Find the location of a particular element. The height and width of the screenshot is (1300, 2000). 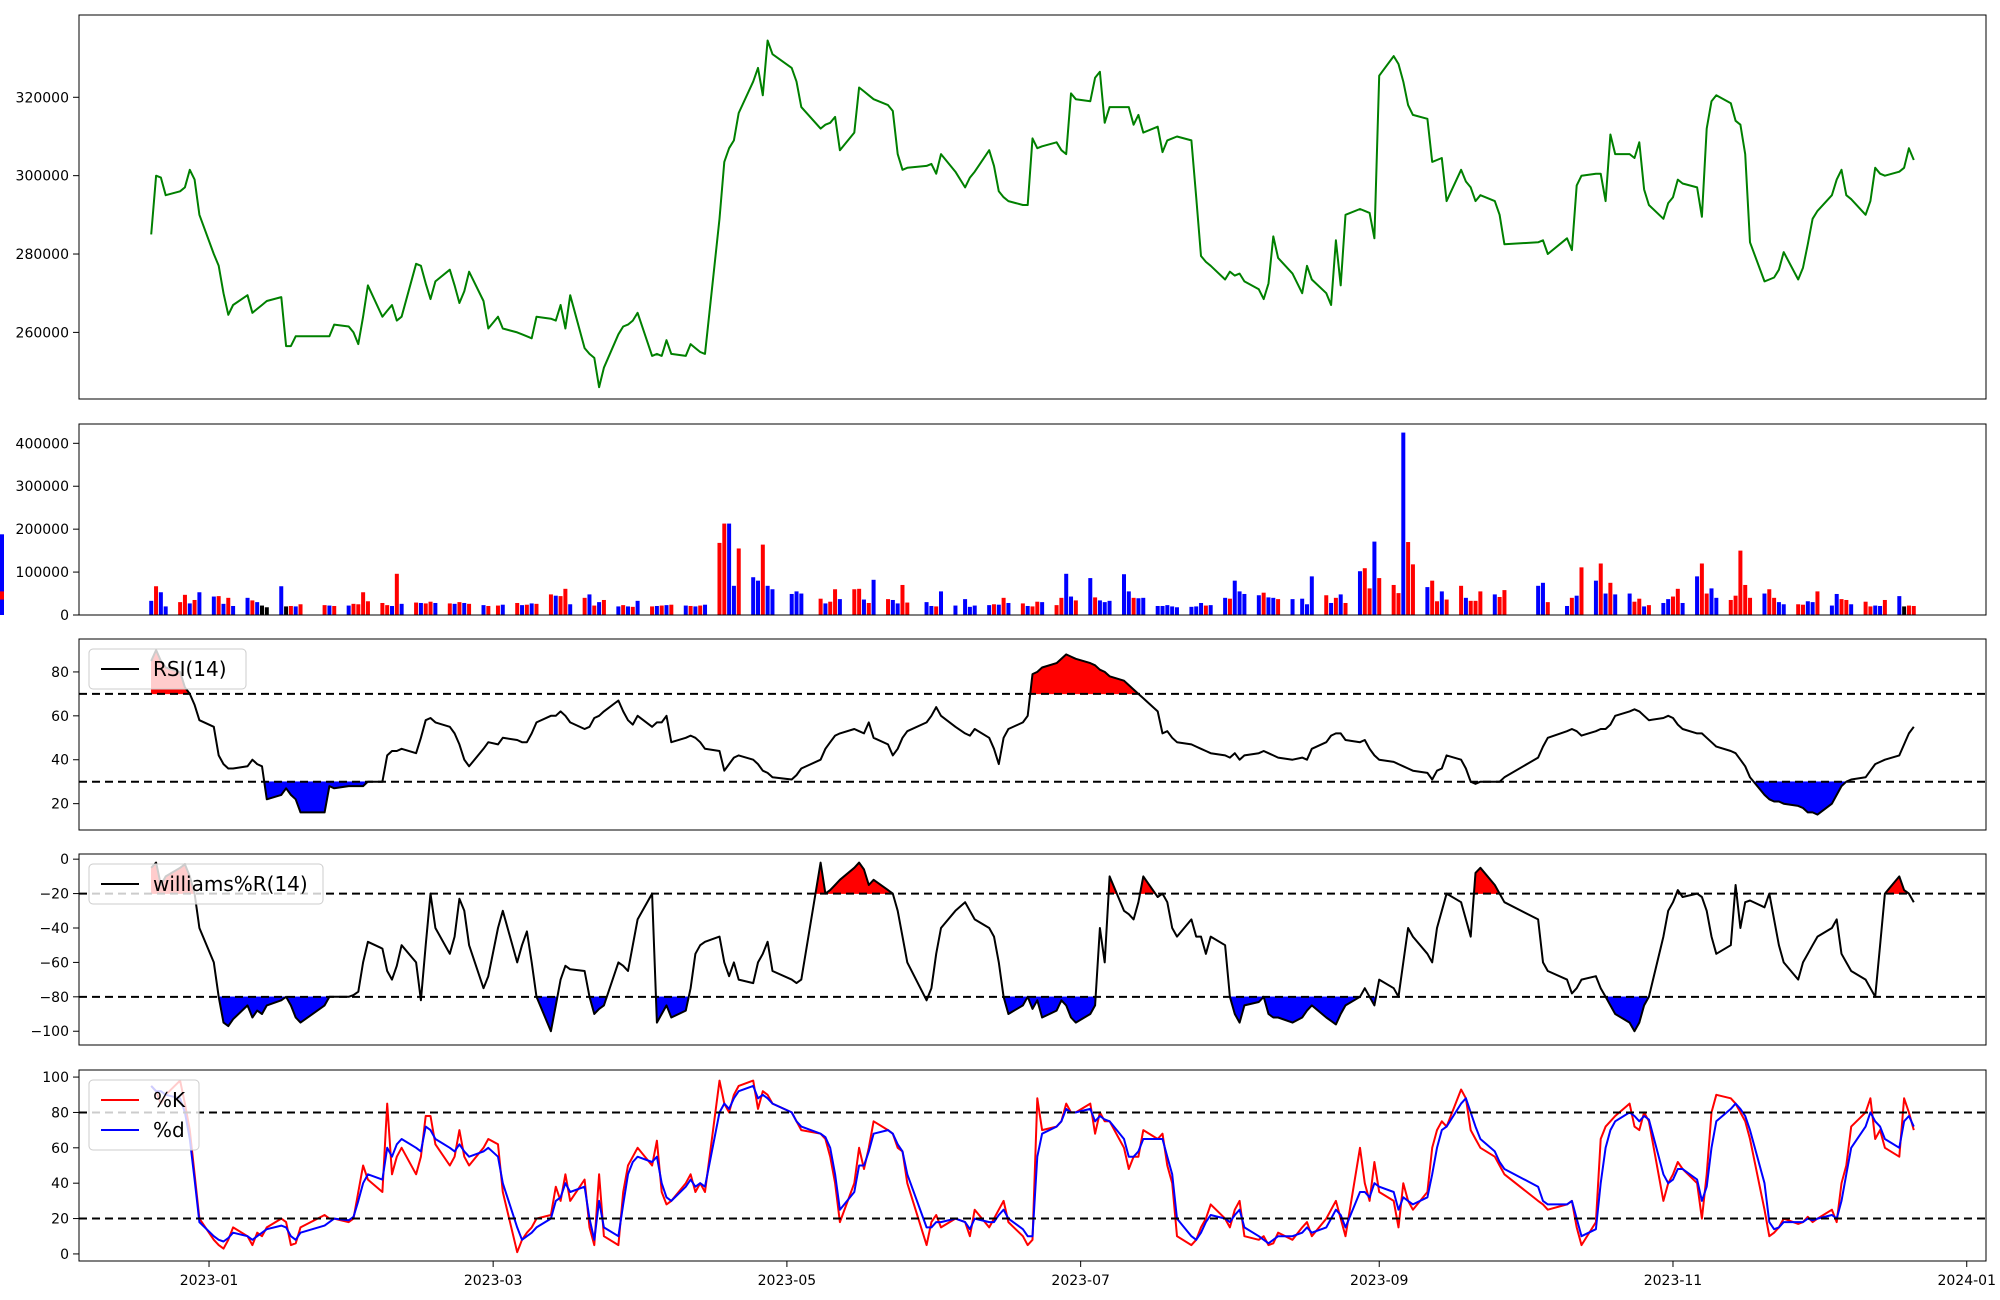

y-tick-label: −100 is located at coordinates (50, 1032).